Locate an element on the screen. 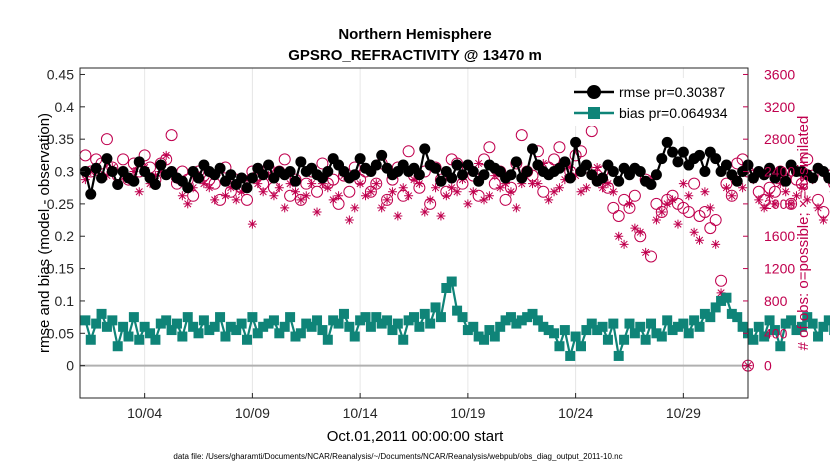  y-axis-label: rmse and bias (model - observation) is located at coordinates (44, 233).